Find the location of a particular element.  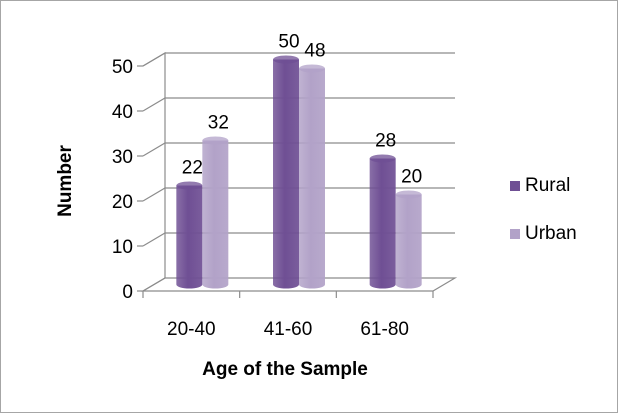

x-tick-label: 61-80 is located at coordinates (384, 329).